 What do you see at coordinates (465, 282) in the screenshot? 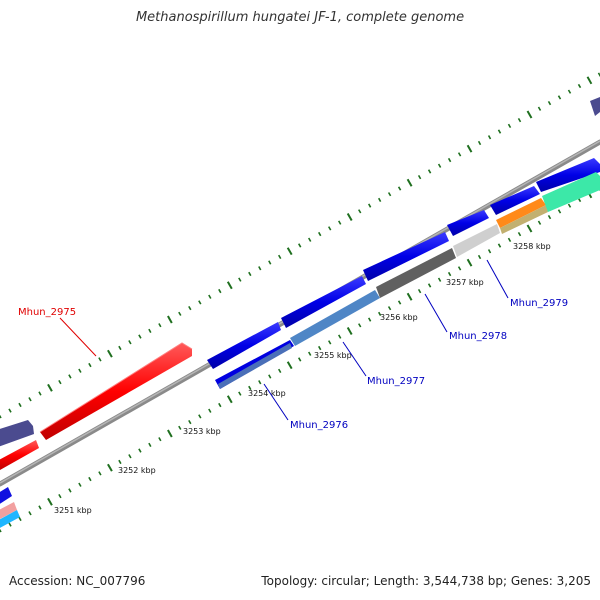
I see `kbp-label: 3257 kbp` at bounding box center [465, 282].